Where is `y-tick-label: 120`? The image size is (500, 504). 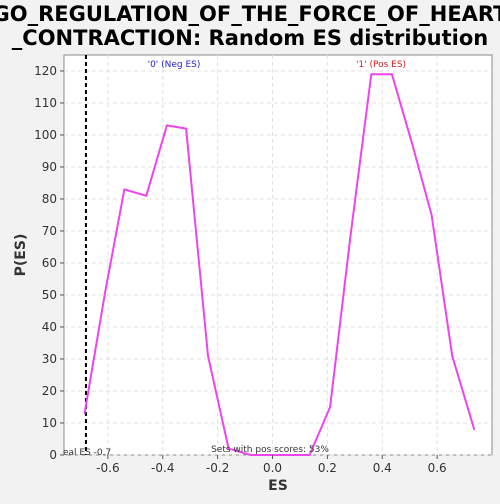 y-tick-label: 120 is located at coordinates (45, 71).